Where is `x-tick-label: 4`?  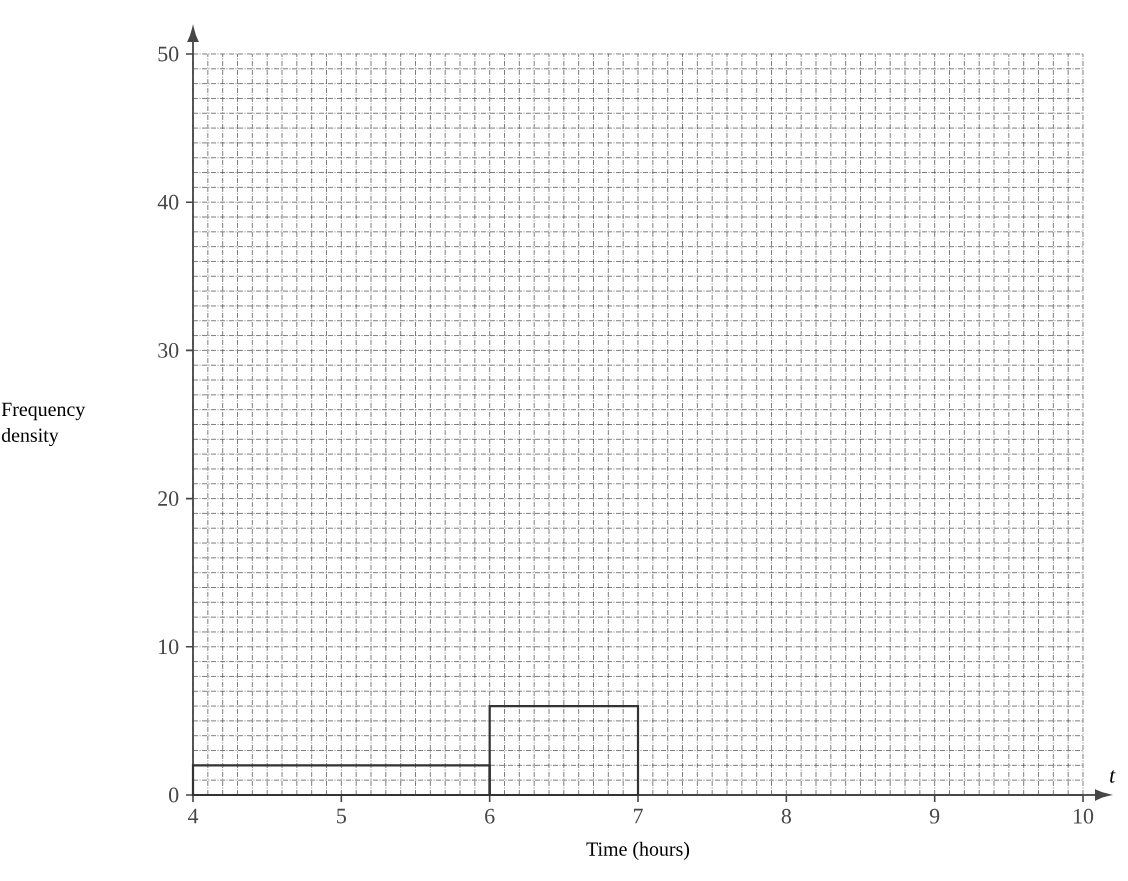
x-tick-label: 4 is located at coordinates (193, 816).